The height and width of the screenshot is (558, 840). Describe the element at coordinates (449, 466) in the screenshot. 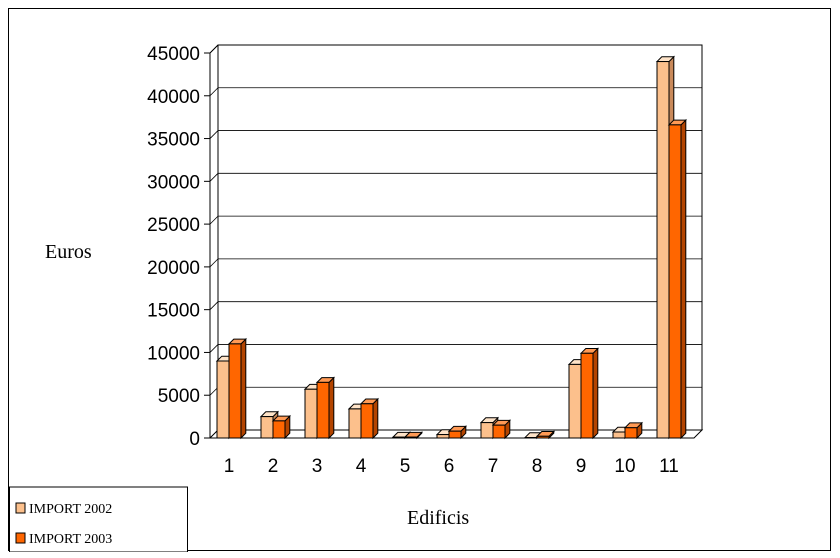

I see `x-tick-label: 6` at that location.